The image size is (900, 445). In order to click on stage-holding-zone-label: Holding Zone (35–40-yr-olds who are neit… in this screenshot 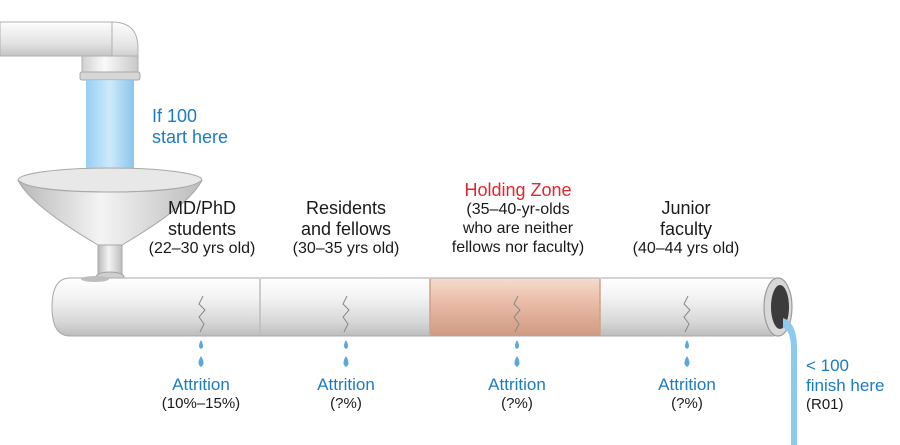, I will do `click(518, 219)`.